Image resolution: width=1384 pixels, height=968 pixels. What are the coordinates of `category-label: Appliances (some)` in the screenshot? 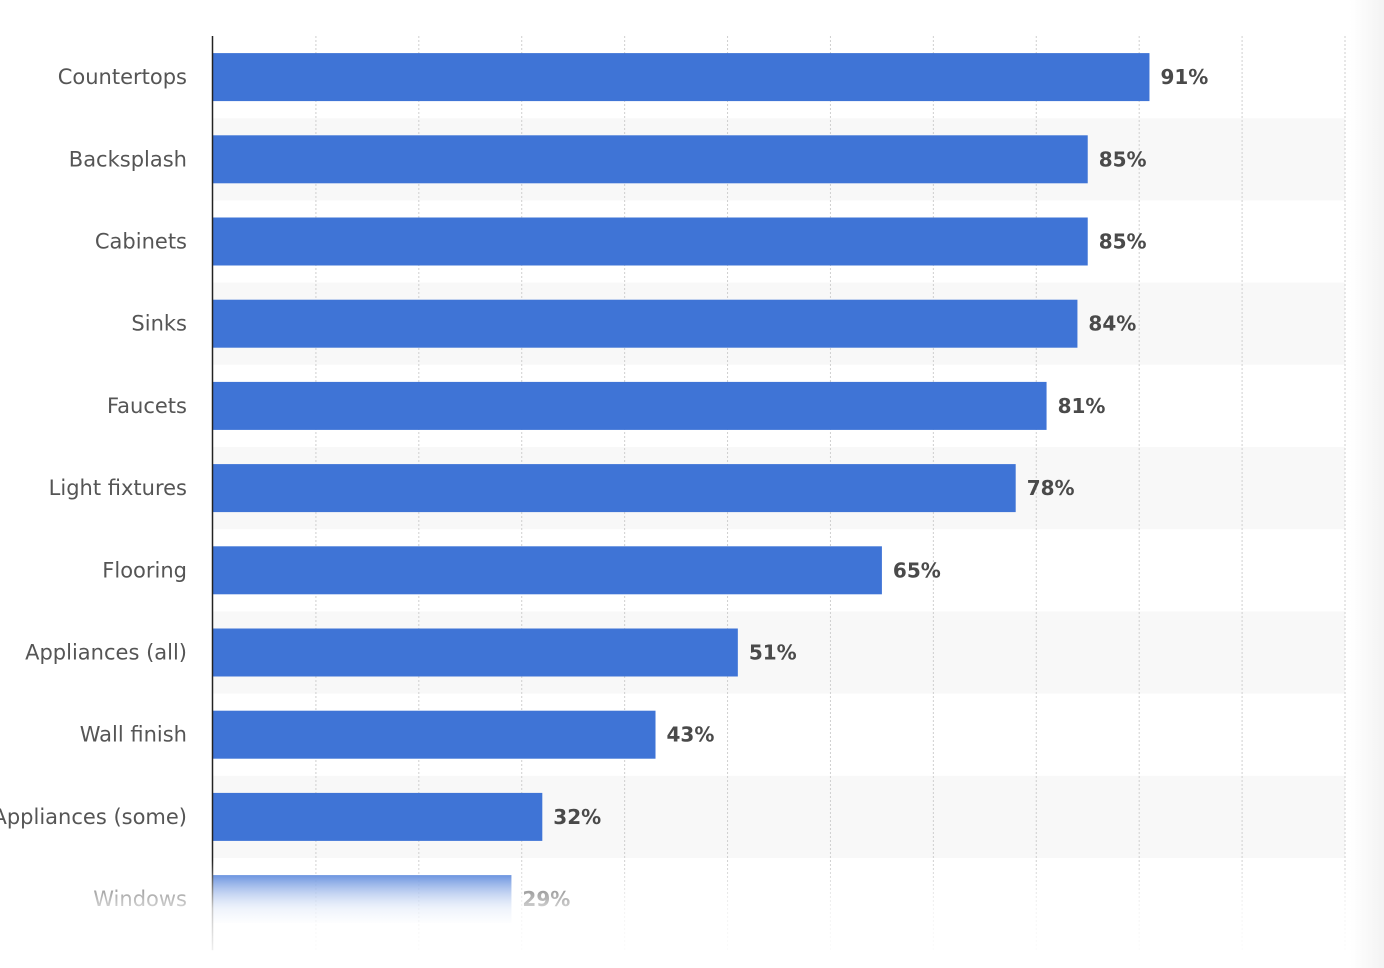 It's located at (93, 817).